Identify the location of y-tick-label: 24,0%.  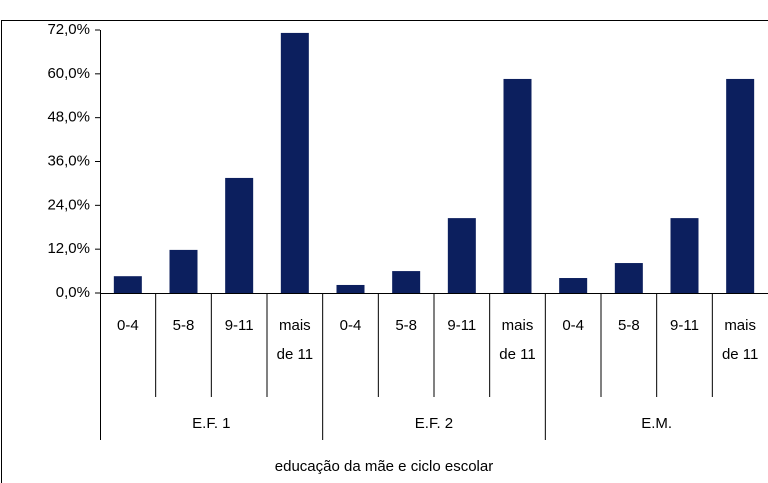
(68, 204).